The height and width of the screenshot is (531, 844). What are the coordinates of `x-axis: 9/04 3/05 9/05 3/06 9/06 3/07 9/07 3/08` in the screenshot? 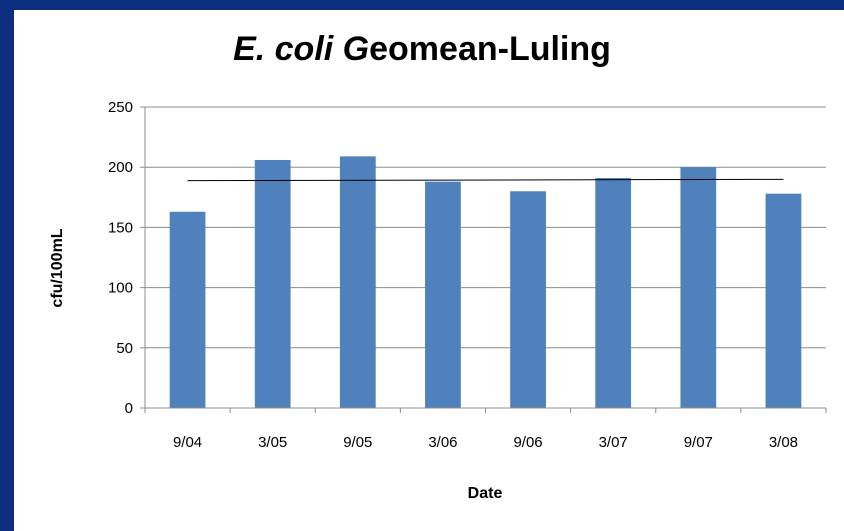 It's located at (485, 429).